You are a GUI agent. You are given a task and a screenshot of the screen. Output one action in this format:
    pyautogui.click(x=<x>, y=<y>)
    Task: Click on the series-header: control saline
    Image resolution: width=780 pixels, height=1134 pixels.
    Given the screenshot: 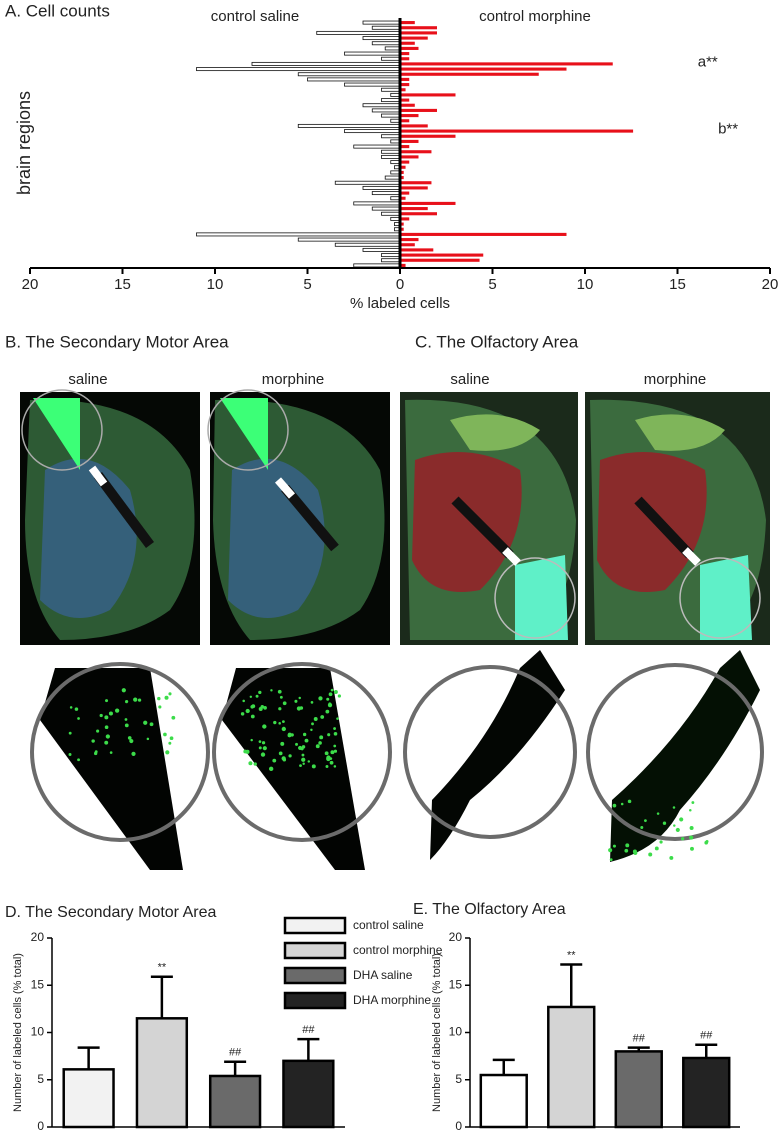 What is the action you would take?
    pyautogui.click(x=255, y=16)
    